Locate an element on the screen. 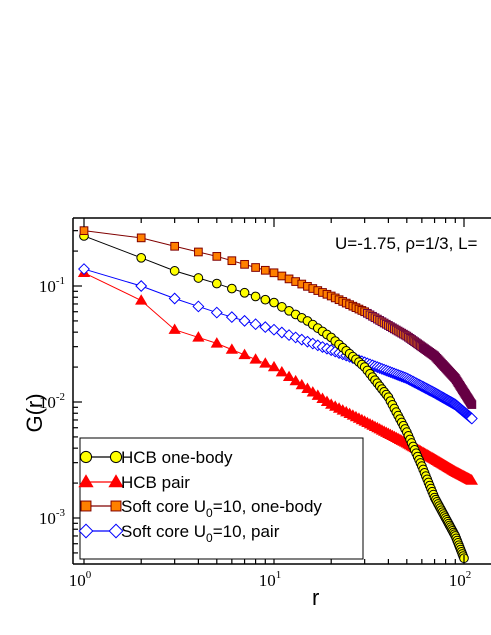 This screenshot has width=491, height=635. y-tick-label: 10⁻² is located at coordinates (52, 401).